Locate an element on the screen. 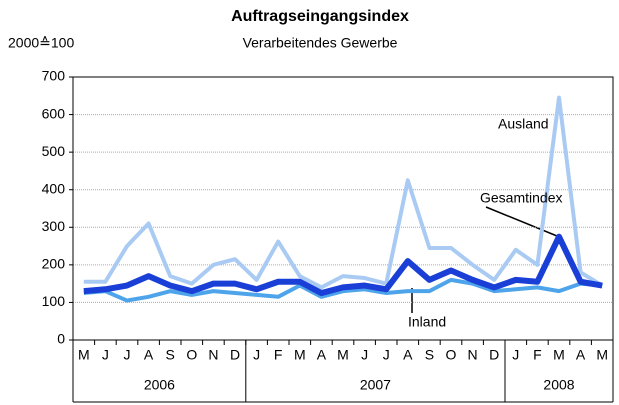 Image resolution: width=619 pixels, height=405 pixels. y-tick-label: 700 is located at coordinates (54, 76).